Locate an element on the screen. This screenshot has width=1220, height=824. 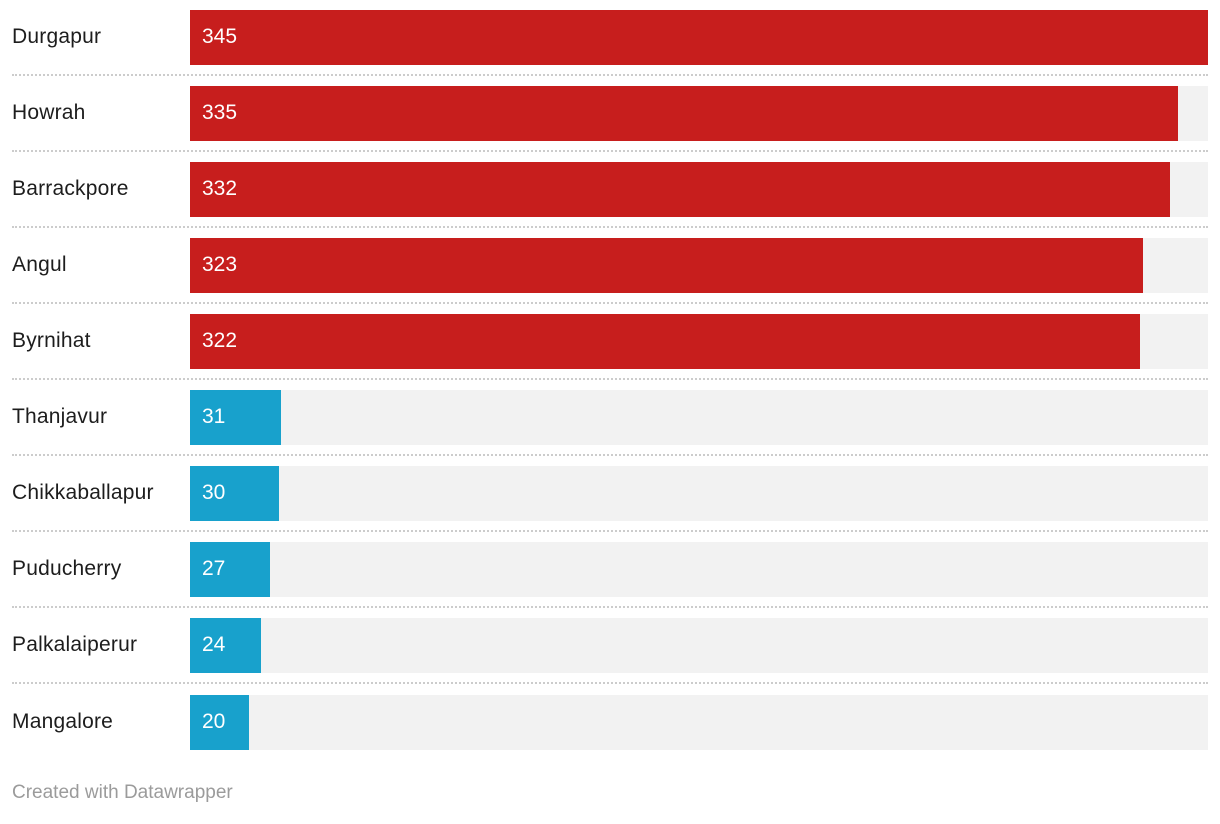
bar-track: 323 is located at coordinates (699, 265).